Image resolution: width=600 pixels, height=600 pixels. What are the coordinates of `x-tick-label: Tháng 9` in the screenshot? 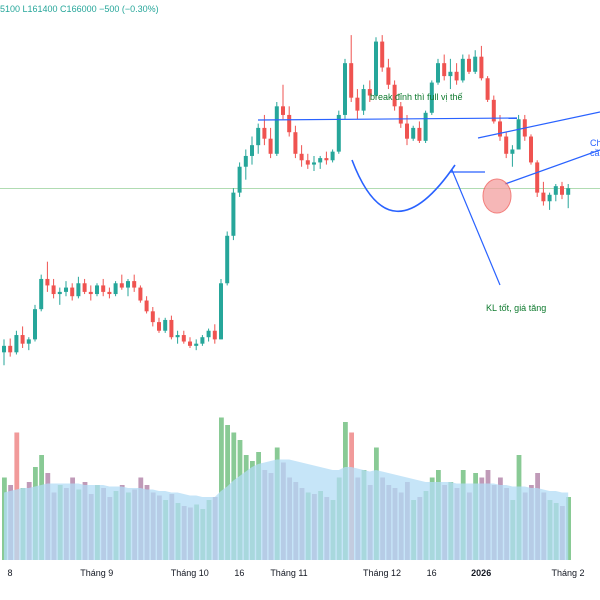 It's located at (96, 573).